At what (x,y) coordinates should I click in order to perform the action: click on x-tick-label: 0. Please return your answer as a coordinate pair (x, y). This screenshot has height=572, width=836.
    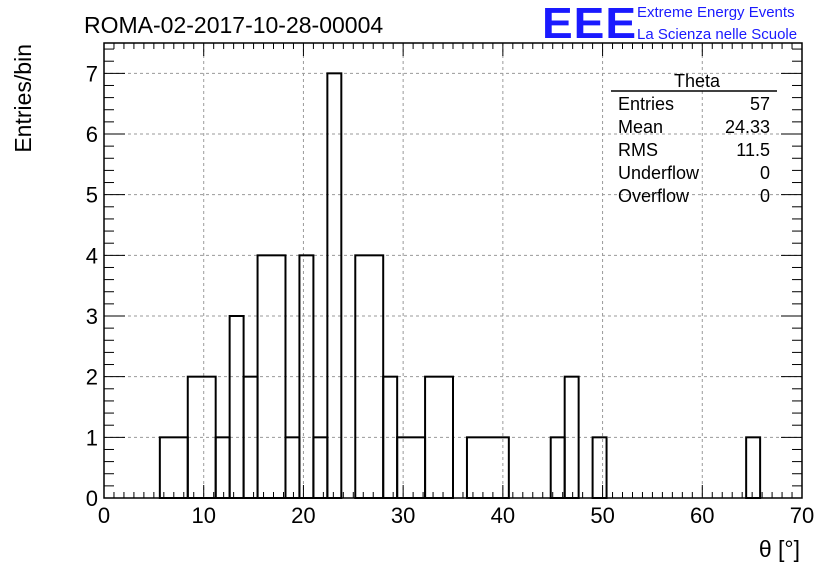
    Looking at the image, I should click on (104, 515).